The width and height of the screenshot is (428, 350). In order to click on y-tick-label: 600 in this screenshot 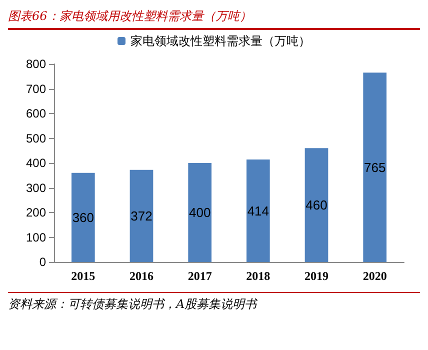, I will do `click(36, 113)`.